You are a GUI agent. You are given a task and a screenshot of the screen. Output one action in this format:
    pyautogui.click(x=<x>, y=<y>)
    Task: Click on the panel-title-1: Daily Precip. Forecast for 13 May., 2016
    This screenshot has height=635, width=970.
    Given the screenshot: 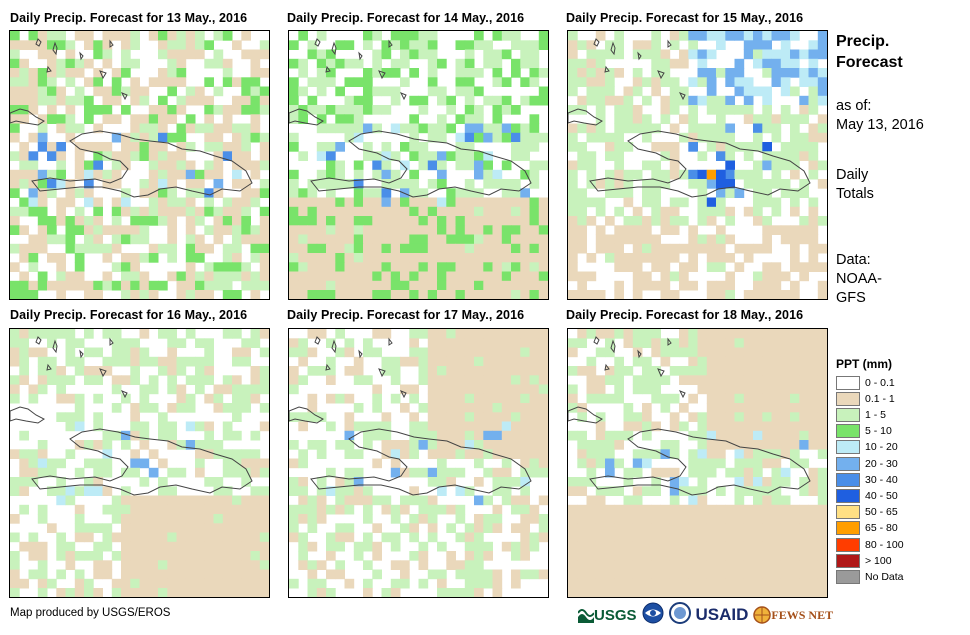 What is the action you would take?
    pyautogui.click(x=129, y=18)
    